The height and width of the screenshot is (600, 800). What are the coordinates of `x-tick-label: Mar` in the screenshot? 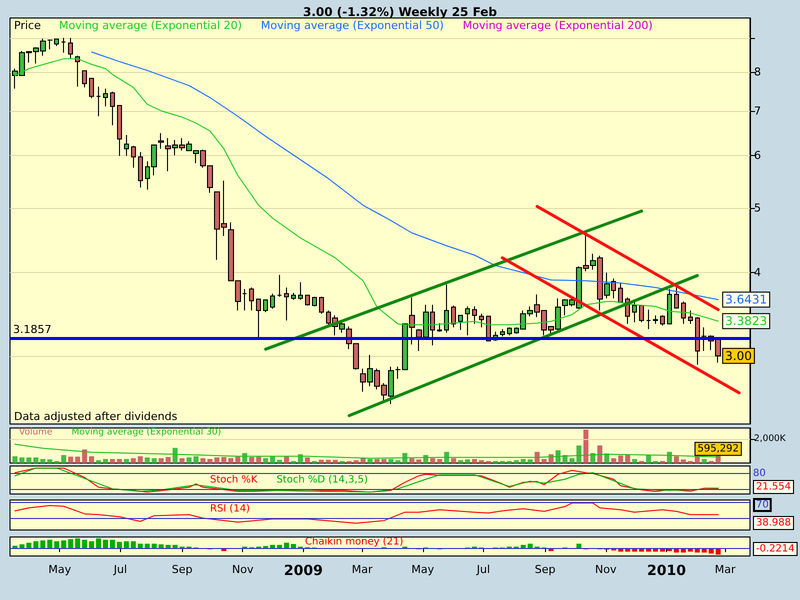 It's located at (362, 569).